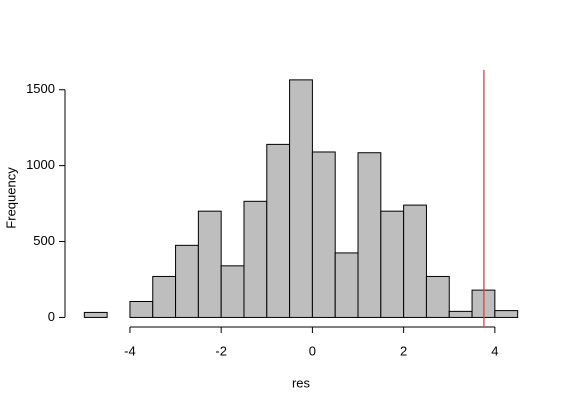 This screenshot has height=409, width=564. What do you see at coordinates (301, 382) in the screenshot?
I see `x-axis-label: res` at bounding box center [301, 382].